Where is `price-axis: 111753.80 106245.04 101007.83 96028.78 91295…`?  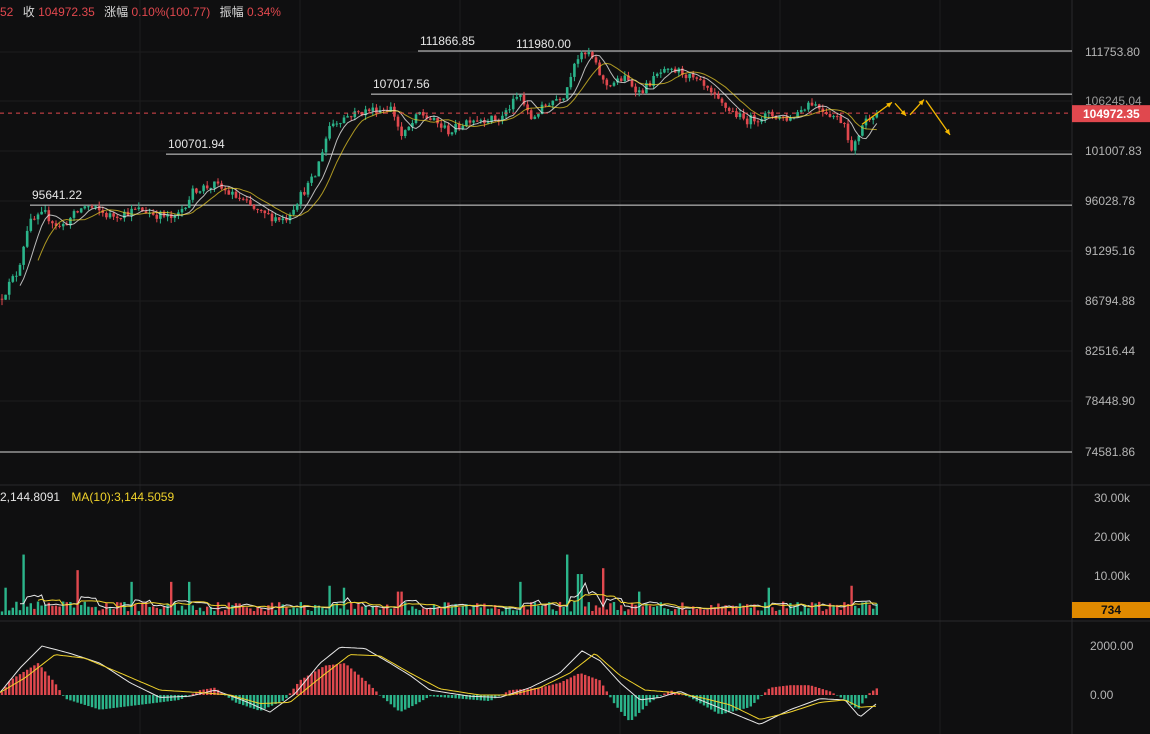 price-axis: 111753.80 106245.04 101007.83 96028.78 91295… is located at coordinates (1113, 252).